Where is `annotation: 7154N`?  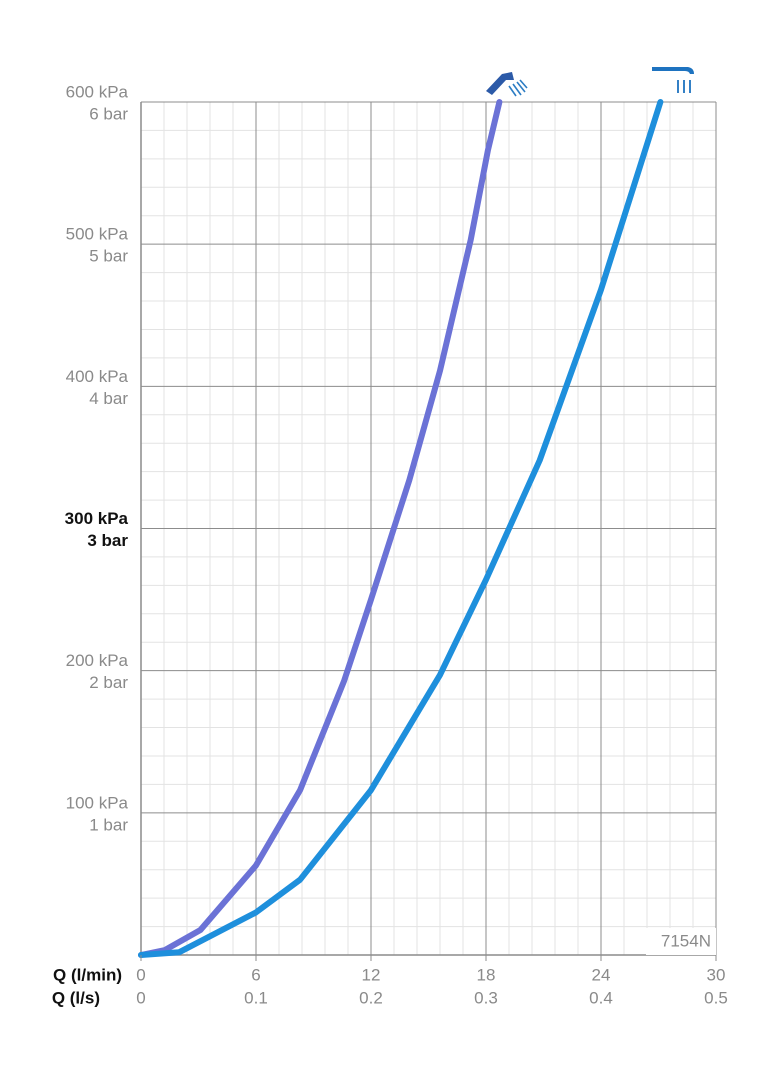
annotation: 7154N is located at coordinates (686, 940).